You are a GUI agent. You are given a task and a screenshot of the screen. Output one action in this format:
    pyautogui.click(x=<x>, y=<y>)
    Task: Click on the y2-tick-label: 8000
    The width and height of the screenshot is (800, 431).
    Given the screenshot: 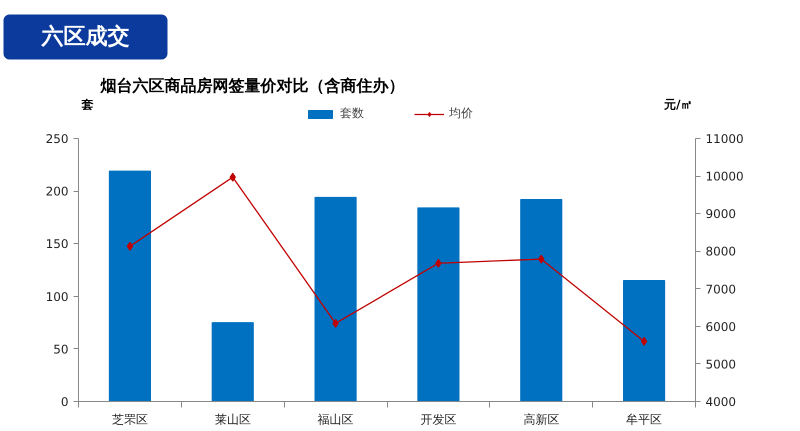 What is the action you would take?
    pyautogui.click(x=721, y=251)
    